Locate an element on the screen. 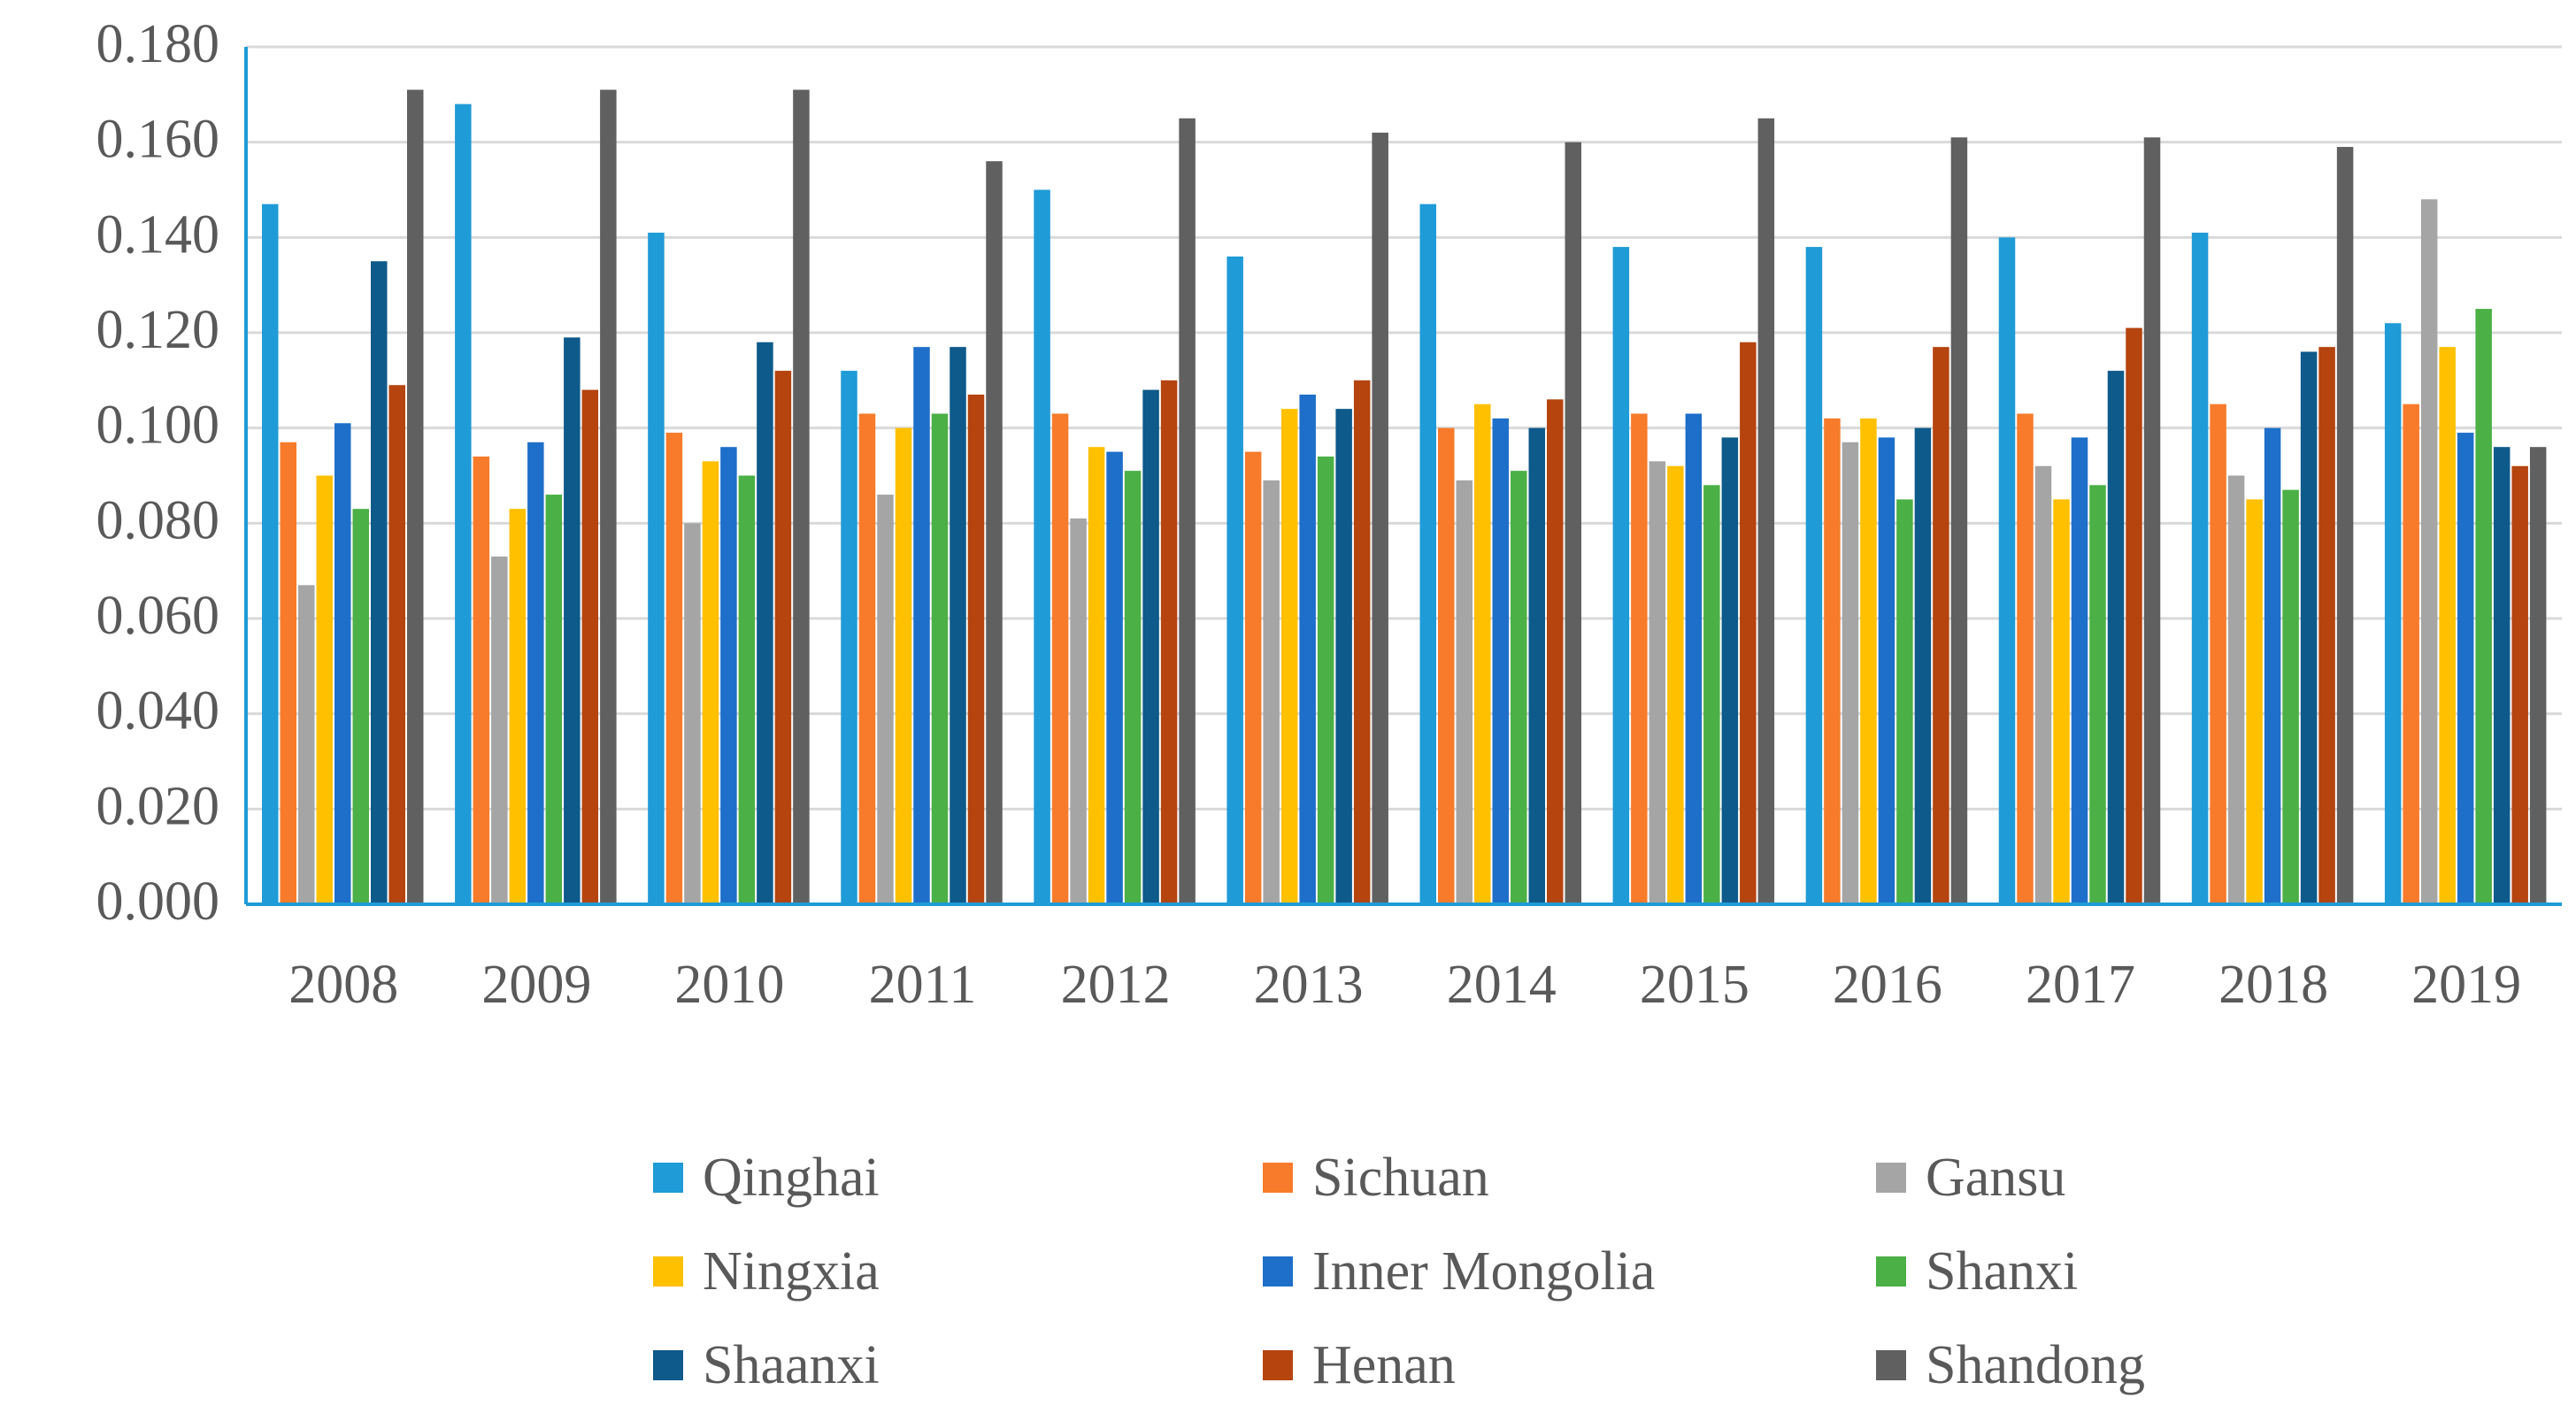  bar-ningxia-2009 is located at coordinates (518, 706).